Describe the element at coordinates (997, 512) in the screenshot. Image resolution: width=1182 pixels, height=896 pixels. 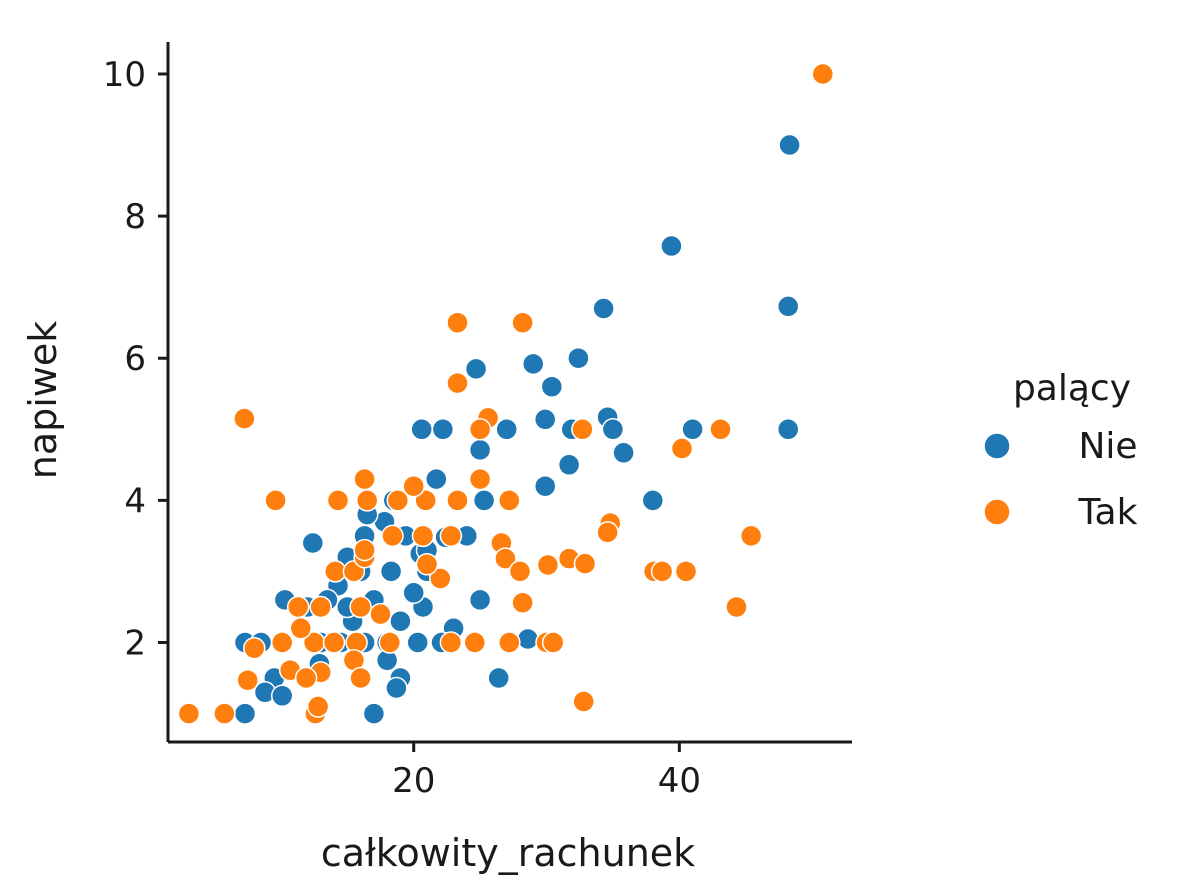
I see `legend-marker-tak` at that location.